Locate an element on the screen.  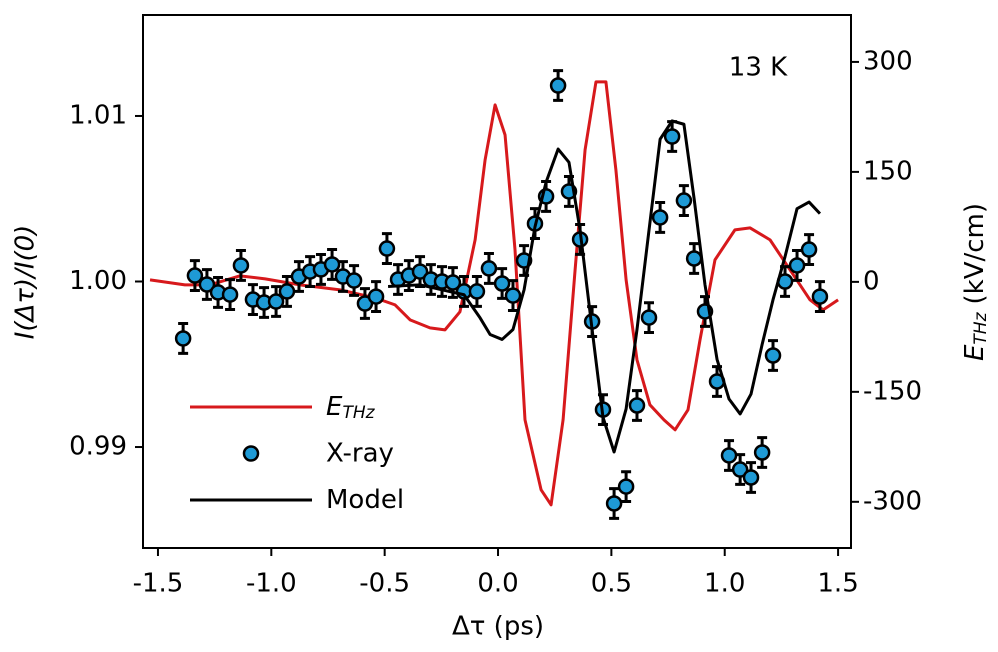
legend-name: E is located at coordinates (334, 407).